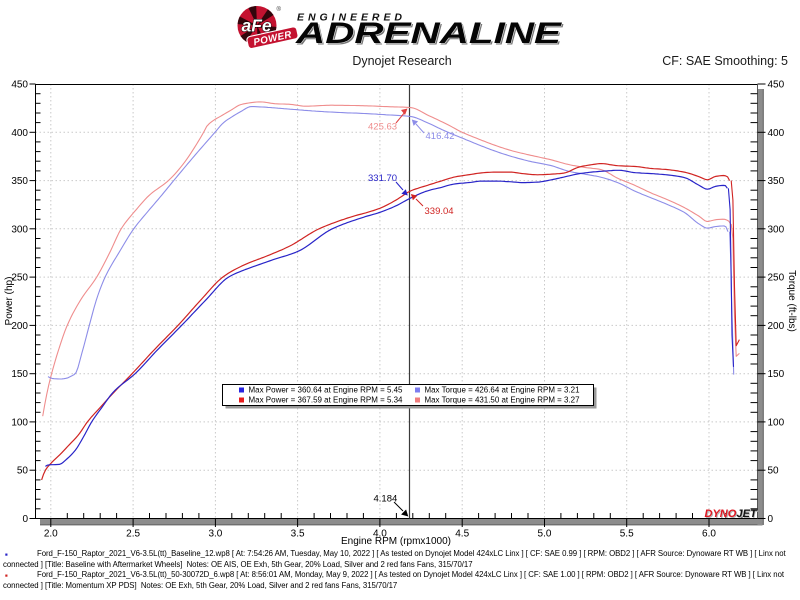  I want to click on svg-text: 3.0, so click(215, 534).